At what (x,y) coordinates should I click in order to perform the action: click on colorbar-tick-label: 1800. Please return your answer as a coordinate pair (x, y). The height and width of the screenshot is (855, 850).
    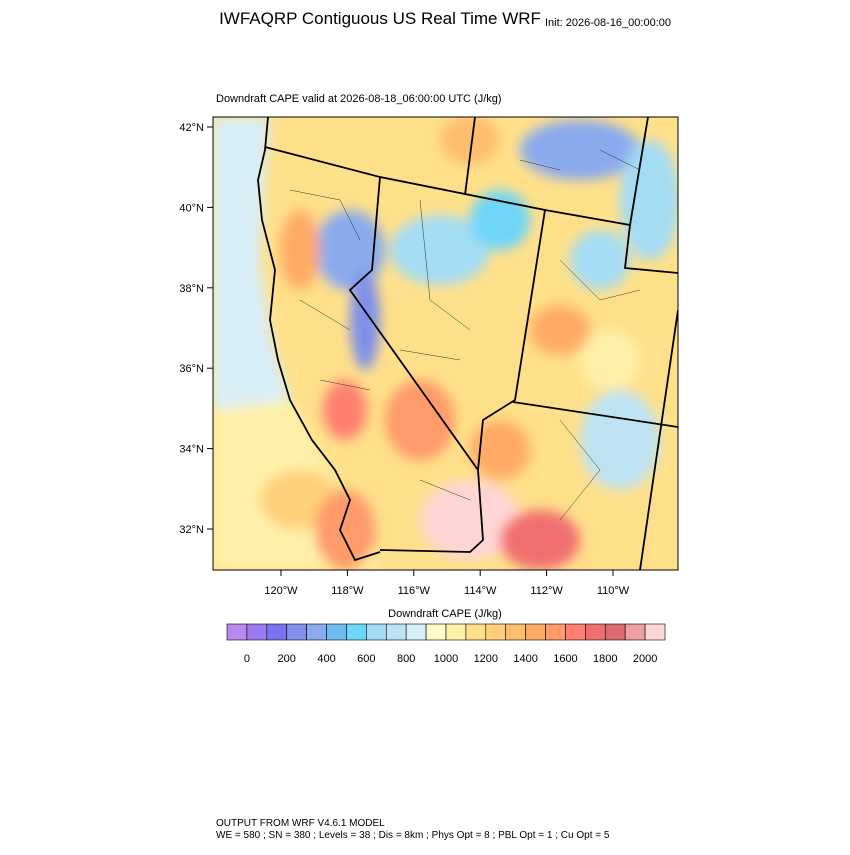
    Looking at the image, I should click on (605, 659).